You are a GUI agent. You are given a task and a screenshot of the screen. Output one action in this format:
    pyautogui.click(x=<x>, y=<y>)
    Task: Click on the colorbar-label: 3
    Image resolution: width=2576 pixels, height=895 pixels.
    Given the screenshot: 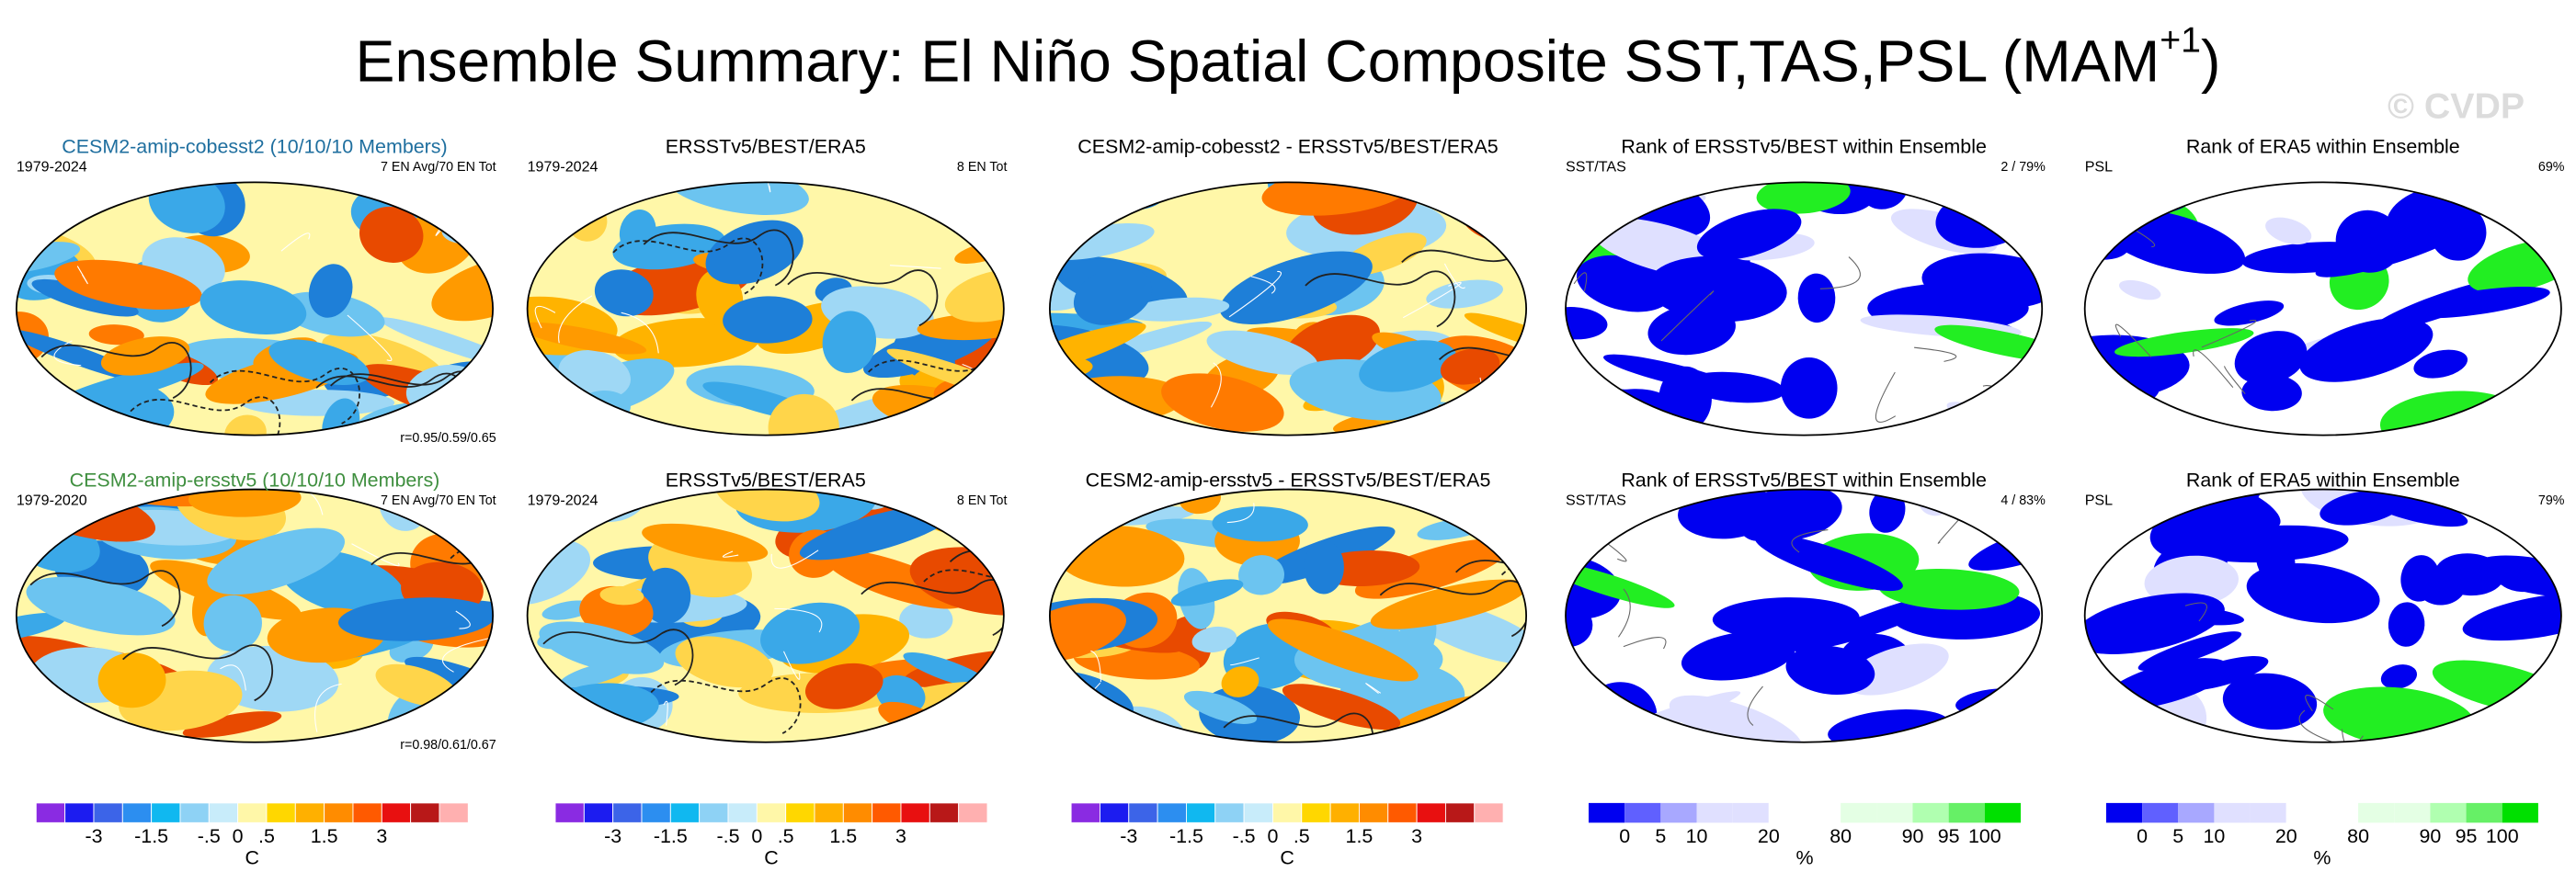 What is the action you would take?
    pyautogui.click(x=381, y=836)
    